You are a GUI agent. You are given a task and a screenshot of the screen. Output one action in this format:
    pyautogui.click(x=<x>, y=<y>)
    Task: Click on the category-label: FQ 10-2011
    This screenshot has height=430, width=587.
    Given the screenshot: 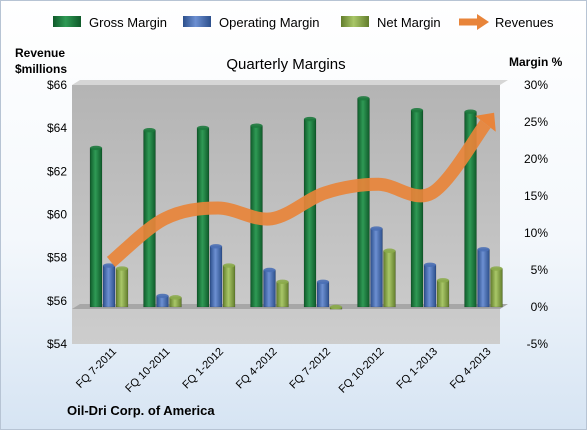 What is the action you would take?
    pyautogui.click(x=147, y=370)
    